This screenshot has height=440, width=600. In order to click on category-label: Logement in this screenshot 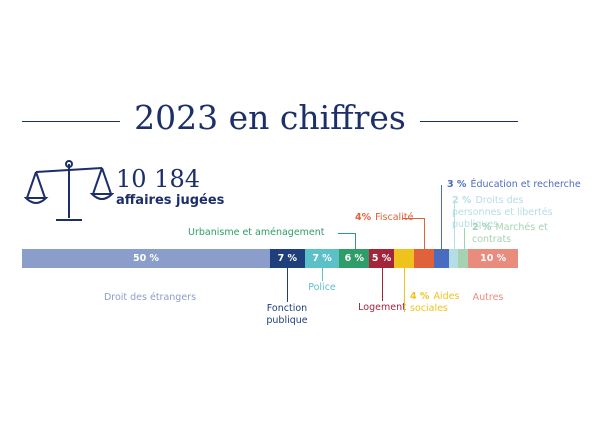, I will do `click(382, 307)`.